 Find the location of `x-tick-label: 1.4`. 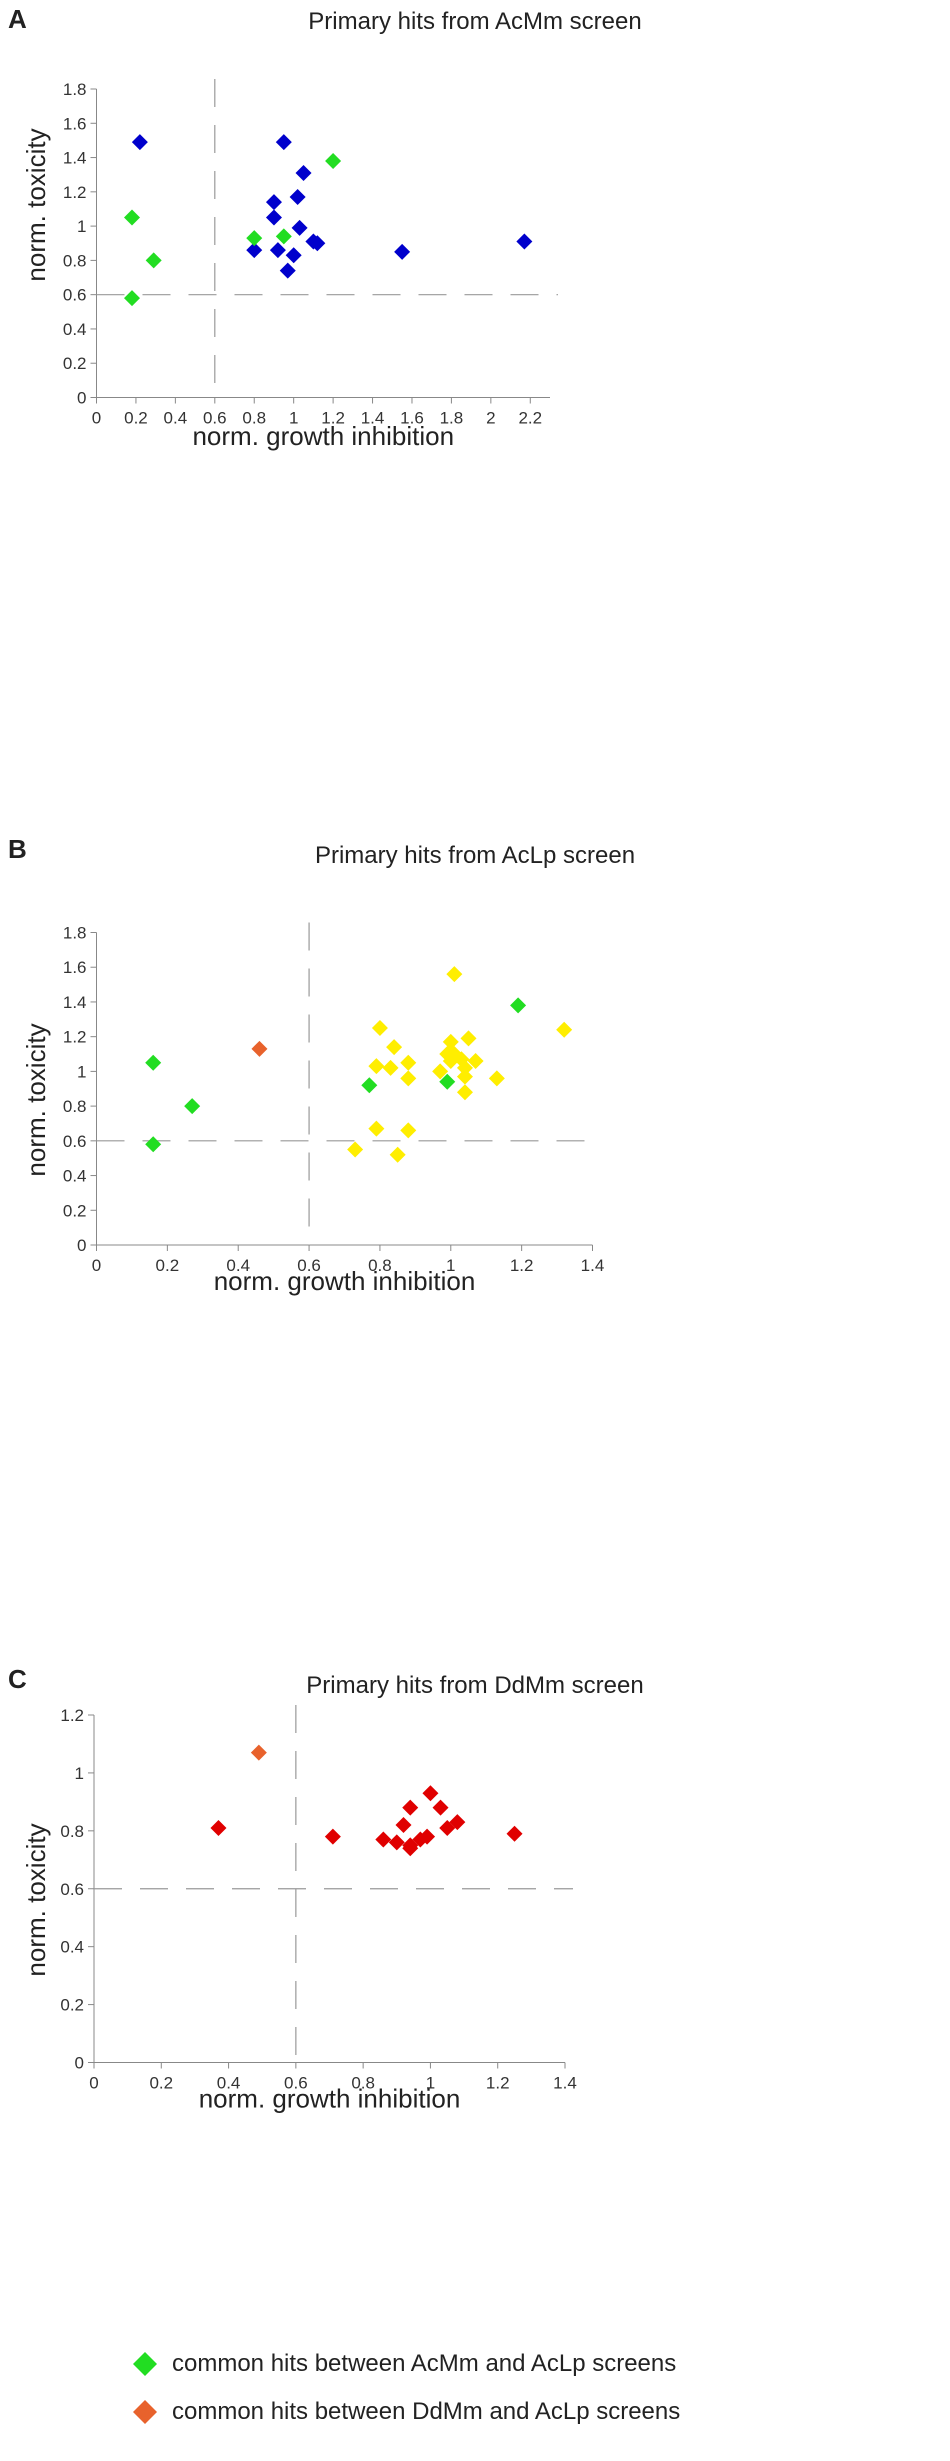

x-tick-label: 1.4 is located at coordinates (565, 2083).